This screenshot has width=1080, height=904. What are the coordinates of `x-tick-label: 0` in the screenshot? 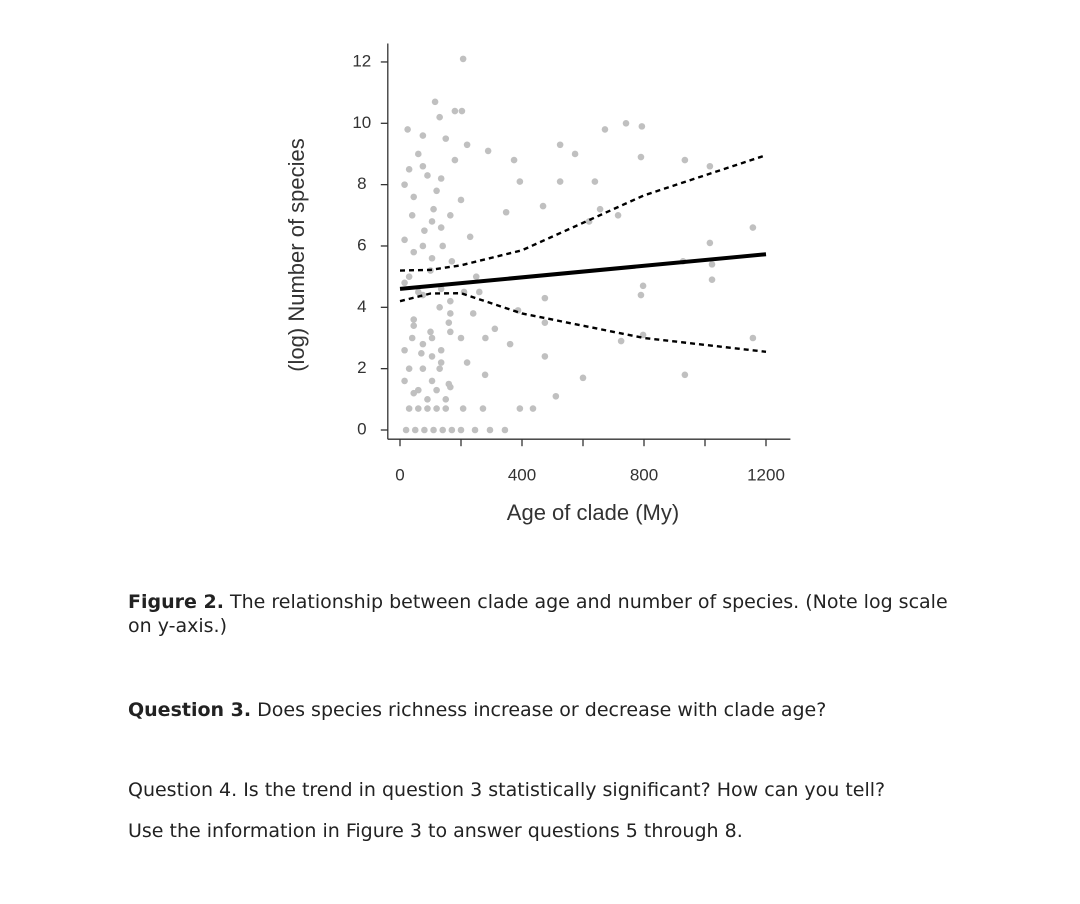 It's located at (399, 475).